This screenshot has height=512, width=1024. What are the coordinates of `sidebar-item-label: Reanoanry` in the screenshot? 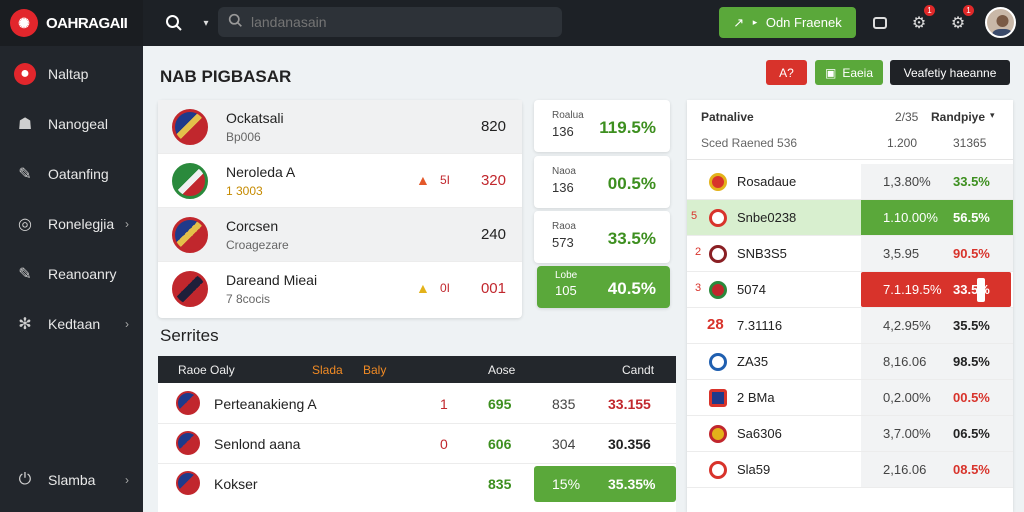 It's located at (82, 274).